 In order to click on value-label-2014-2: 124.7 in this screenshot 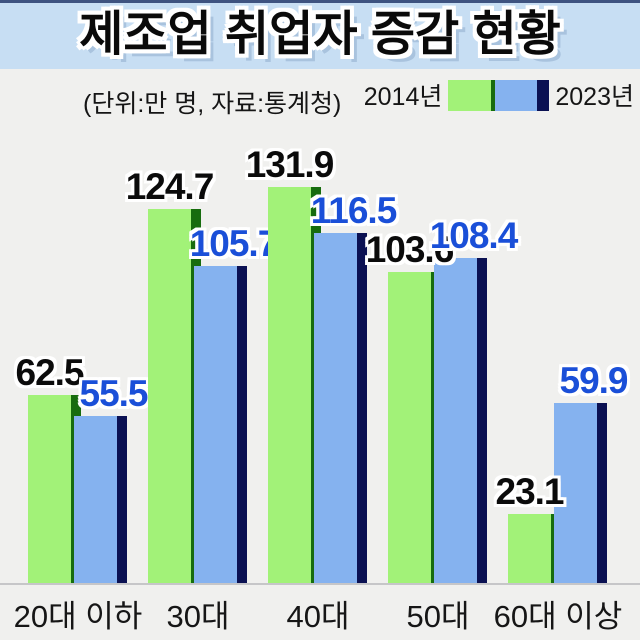, I will do `click(170, 186)`.